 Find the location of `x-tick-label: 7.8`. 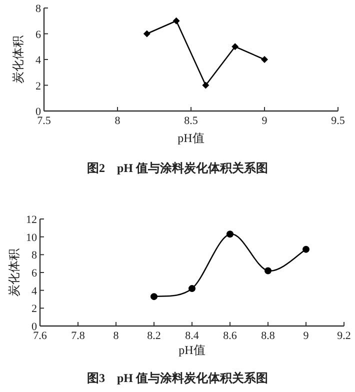

x-tick-label: 7.8 is located at coordinates (78, 336).